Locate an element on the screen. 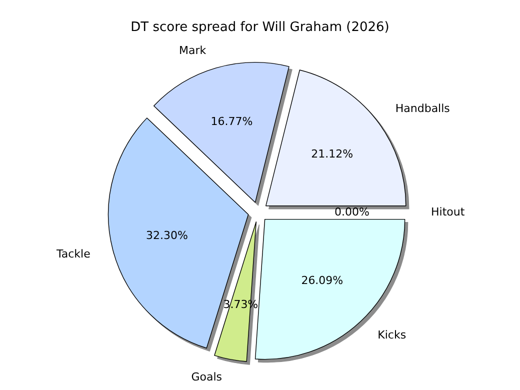 The height and width of the screenshot is (390, 520). category-label: Hitout is located at coordinates (448, 212).